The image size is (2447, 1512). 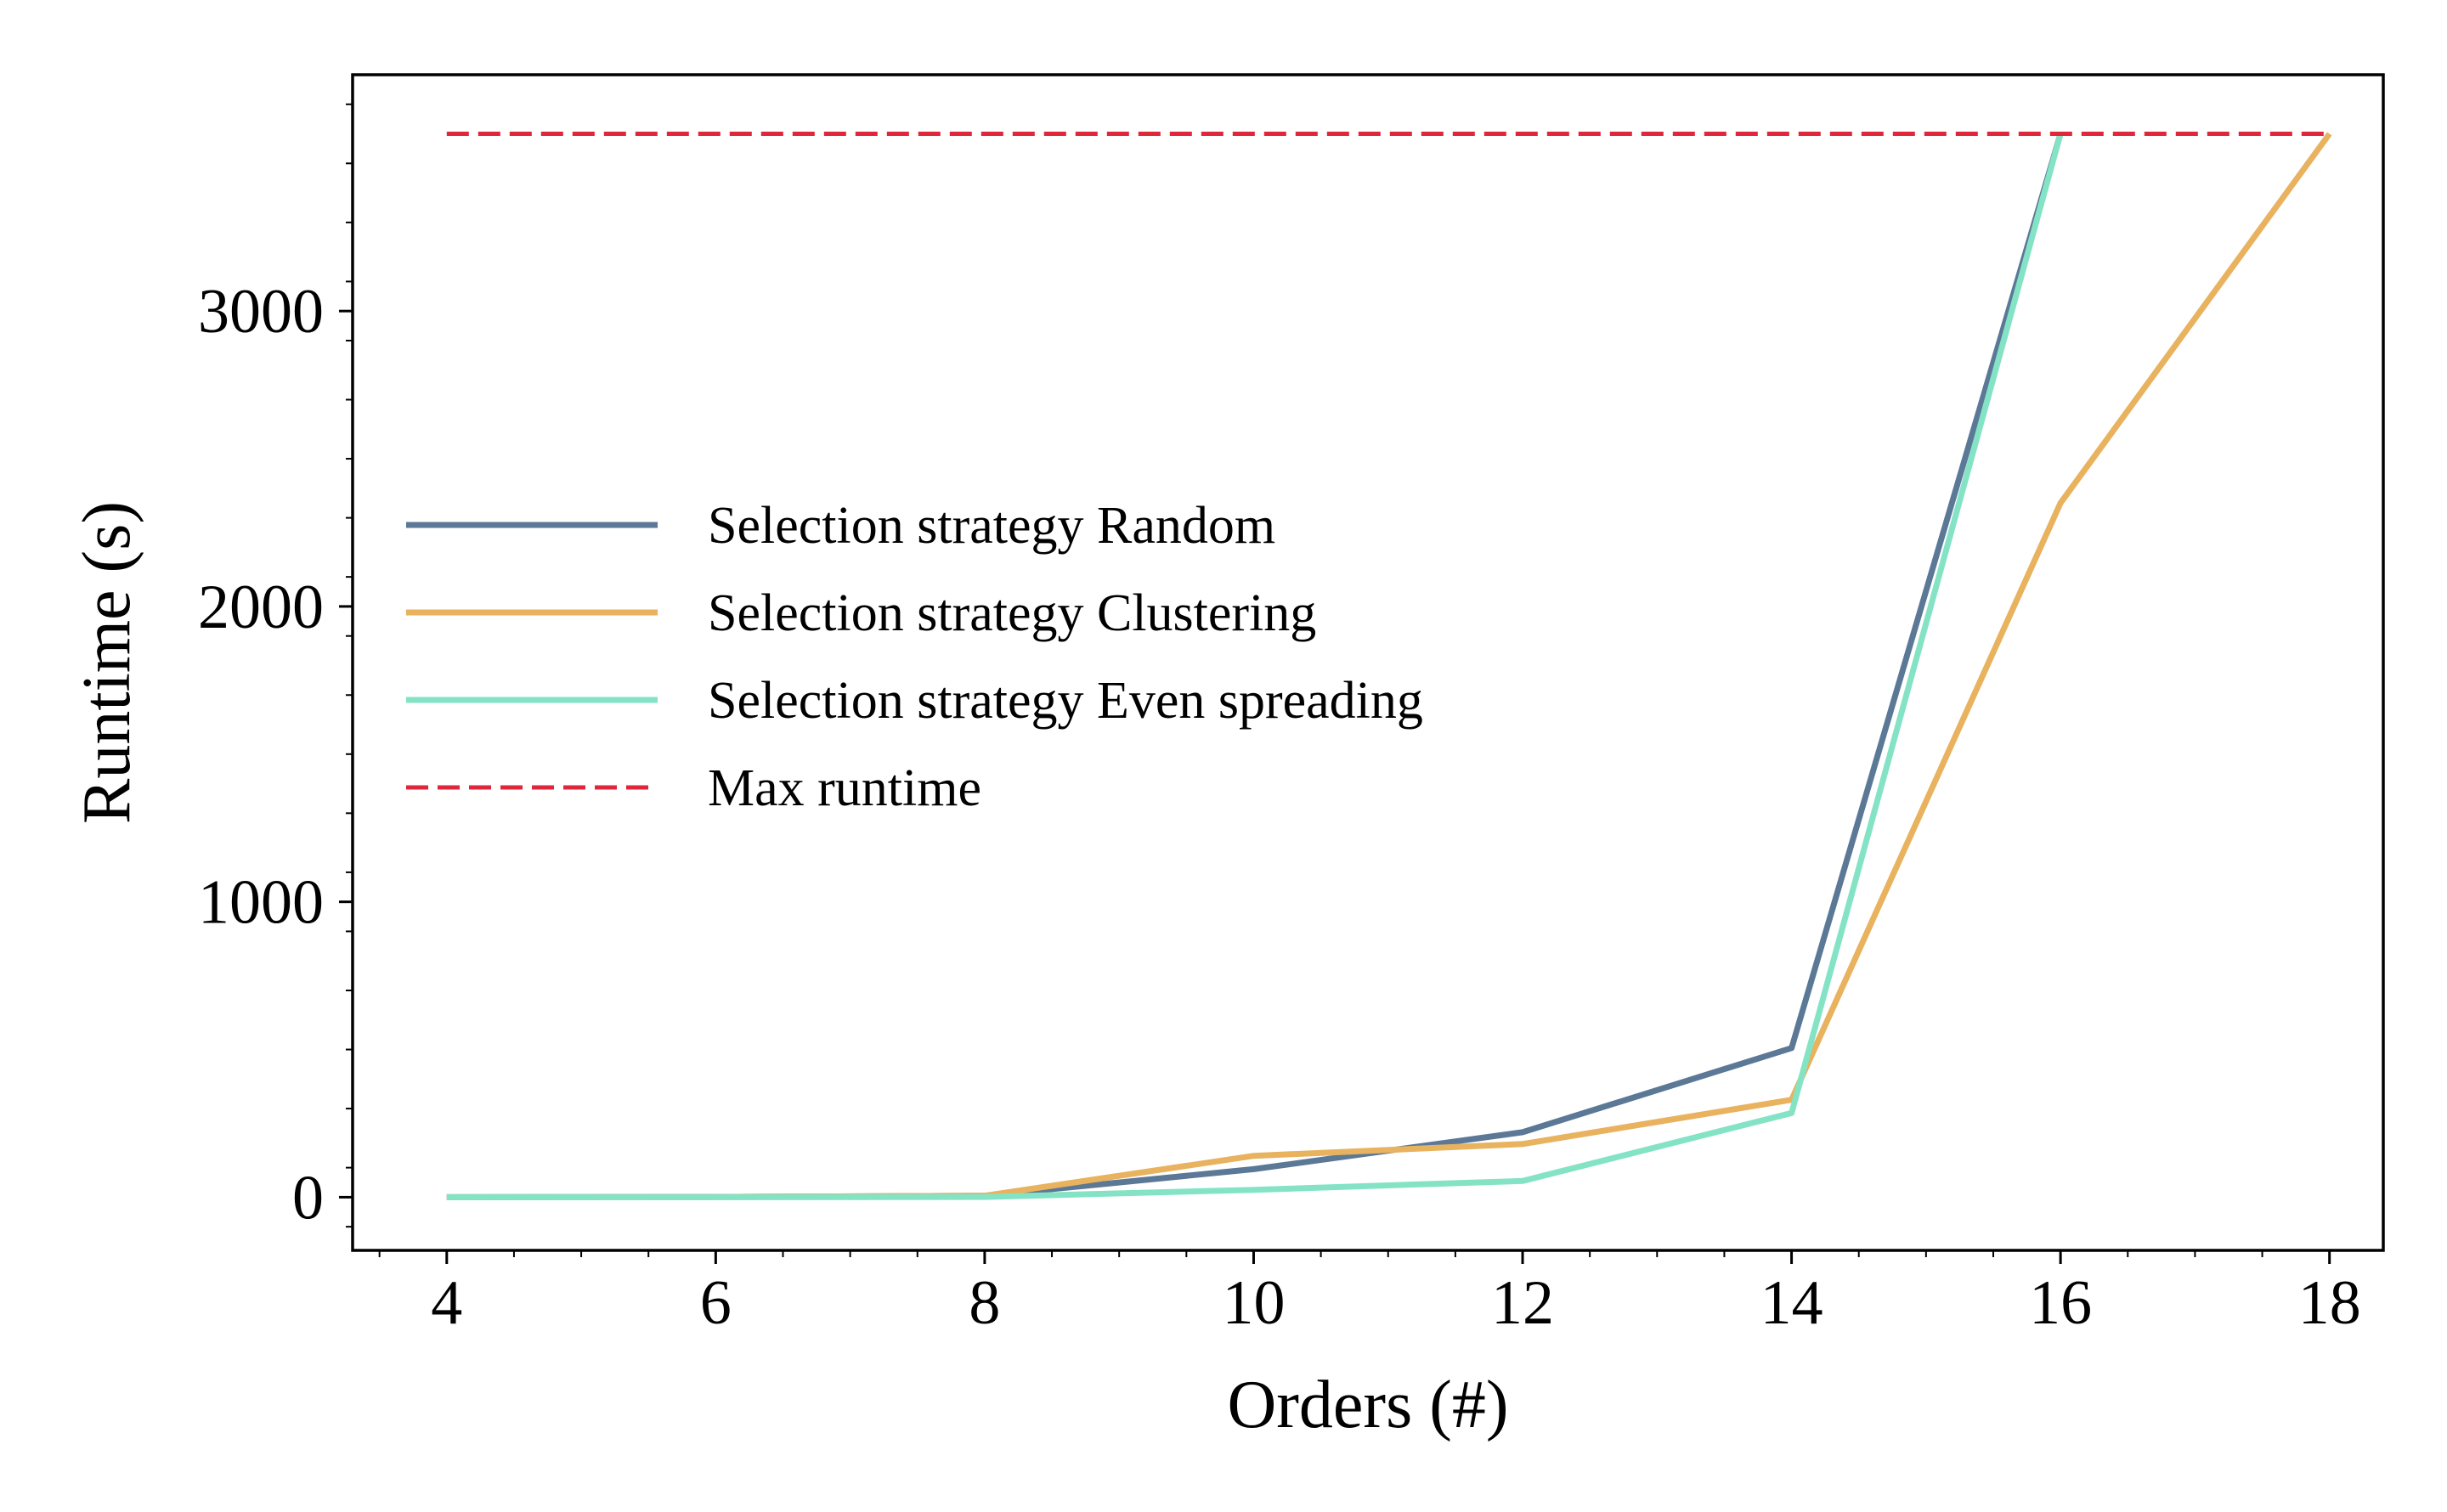 What do you see at coordinates (308, 1198) in the screenshot?
I see `y-tick-label-0: 0` at bounding box center [308, 1198].